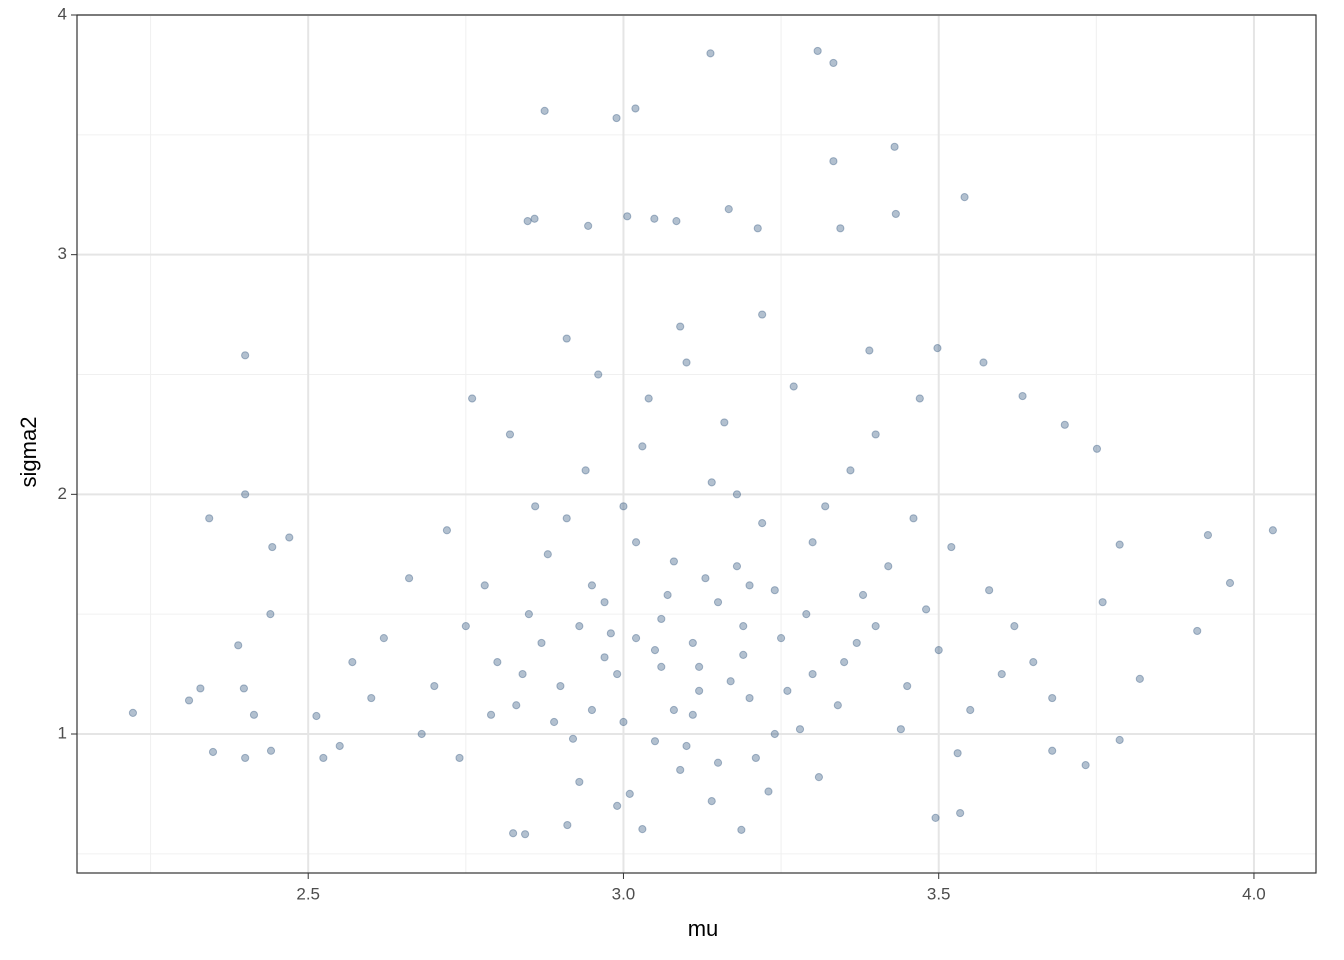  I want to click on y-tick-label: 4, so click(62, 13).